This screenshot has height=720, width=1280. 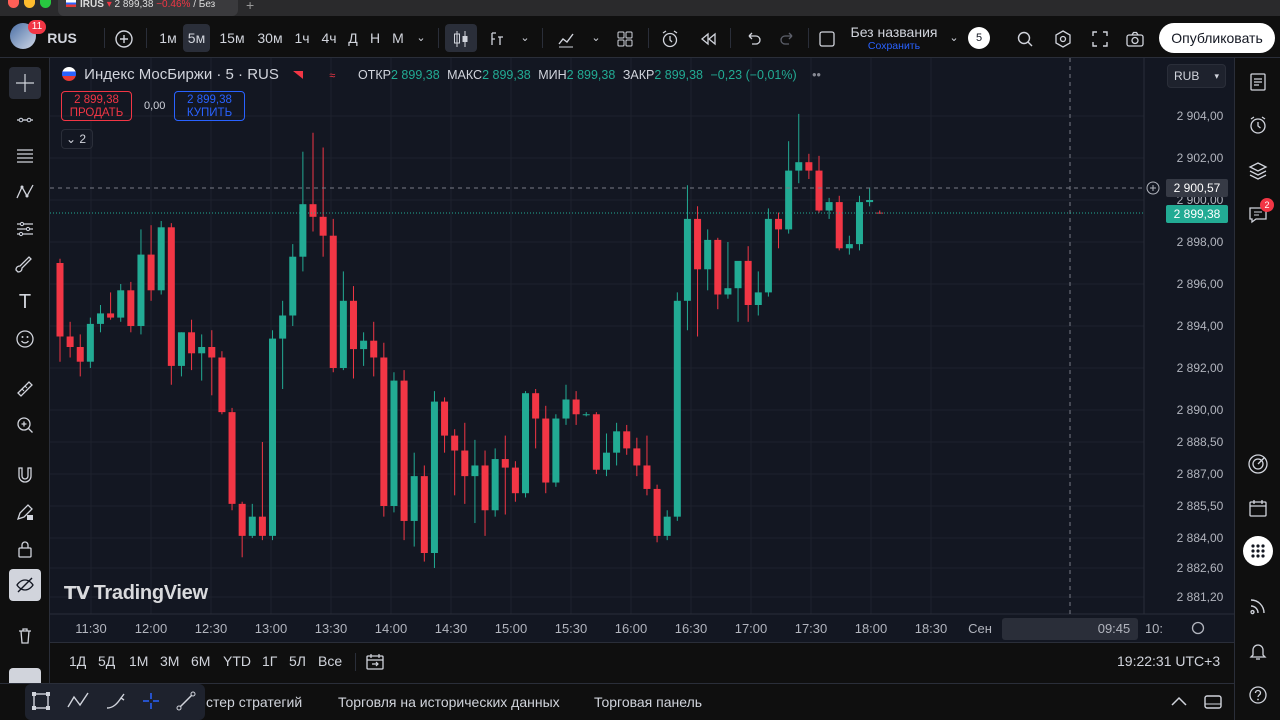 I want to click on lock-drawing-tool, so click(x=25, y=512).